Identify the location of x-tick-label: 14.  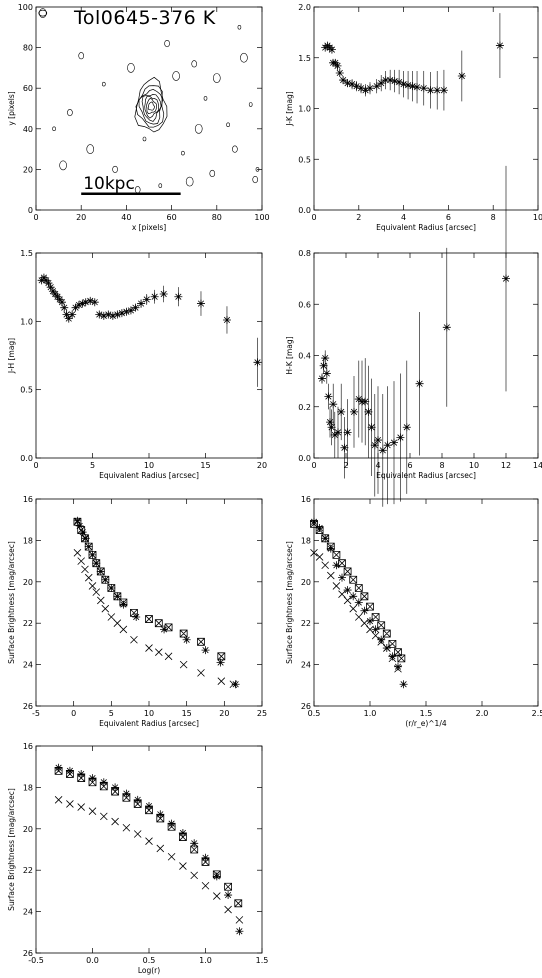
(537, 465).